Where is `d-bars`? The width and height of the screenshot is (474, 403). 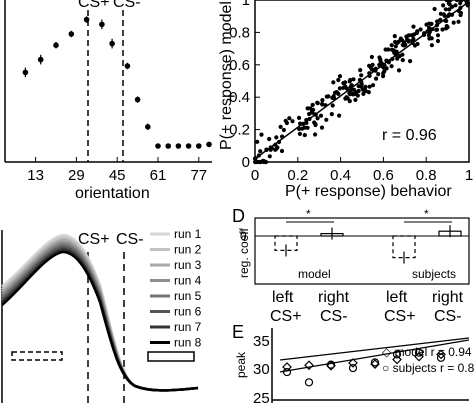 d-bars is located at coordinates (368, 244).